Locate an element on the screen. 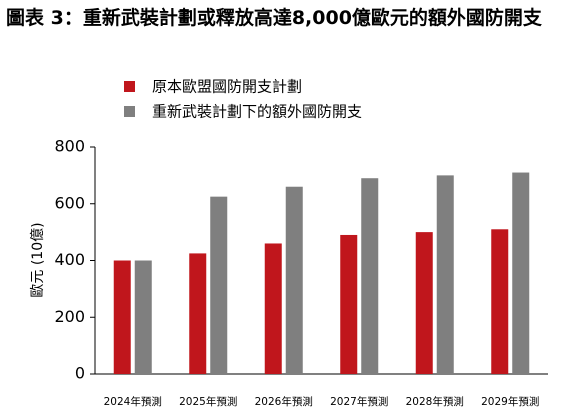 The height and width of the screenshot is (413, 565). y-tick-label: 800 is located at coordinates (69, 146).